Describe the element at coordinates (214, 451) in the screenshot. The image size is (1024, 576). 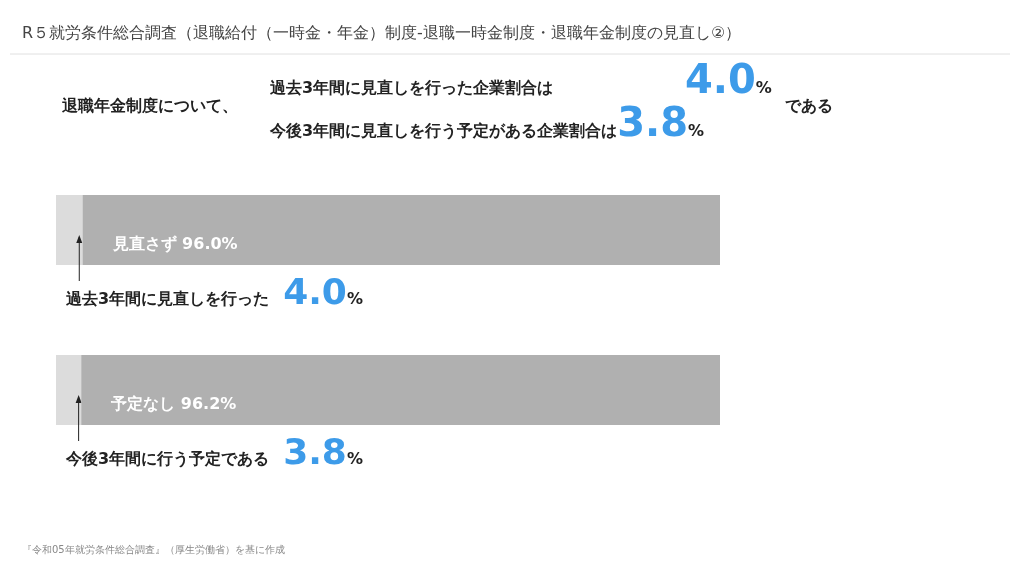
I see `data-label: 今後3年間に行う予定である 3.8%` at that location.